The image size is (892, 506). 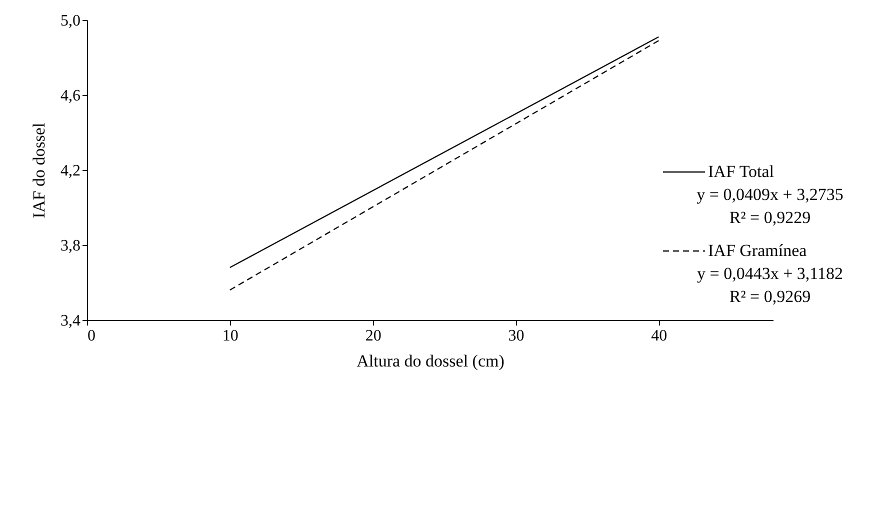 What do you see at coordinates (92, 336) in the screenshot?
I see `x-tick-label: 0` at bounding box center [92, 336].